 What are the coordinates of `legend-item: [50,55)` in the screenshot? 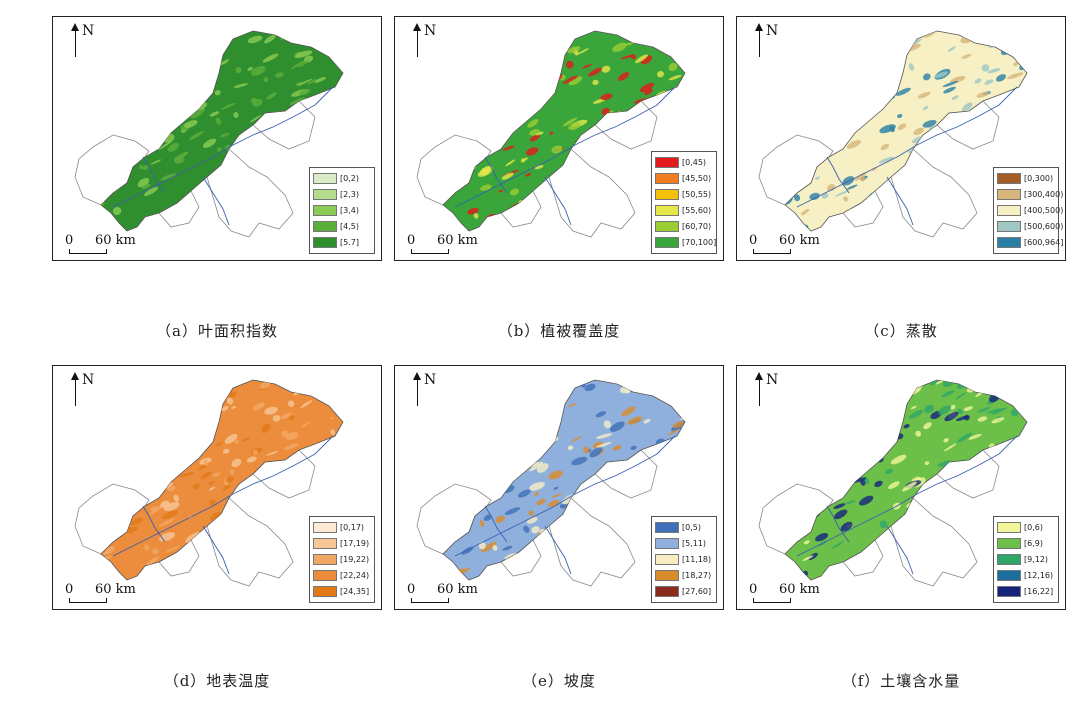 It's located at (684, 194).